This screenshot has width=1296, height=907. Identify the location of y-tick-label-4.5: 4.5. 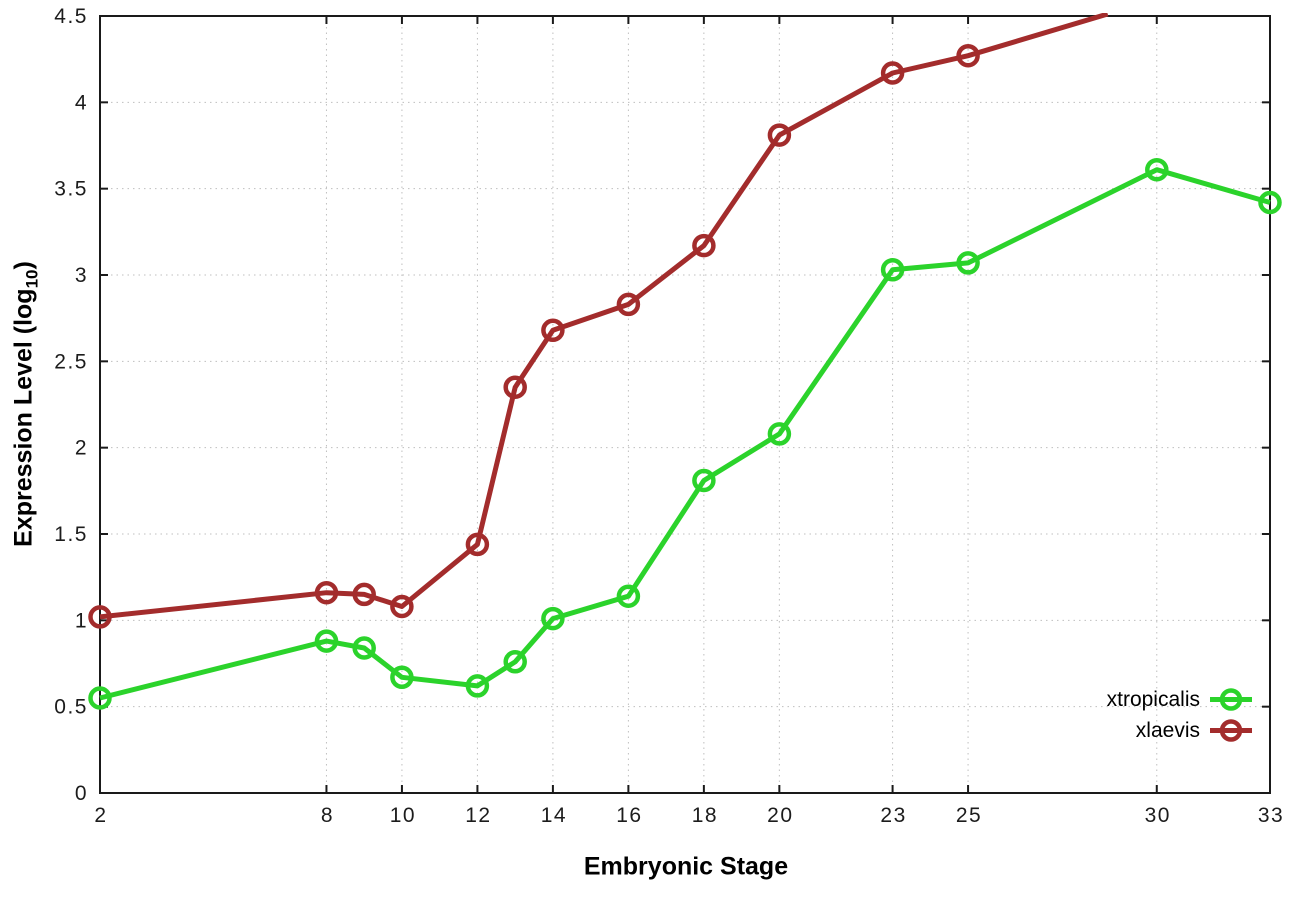
(71, 16).